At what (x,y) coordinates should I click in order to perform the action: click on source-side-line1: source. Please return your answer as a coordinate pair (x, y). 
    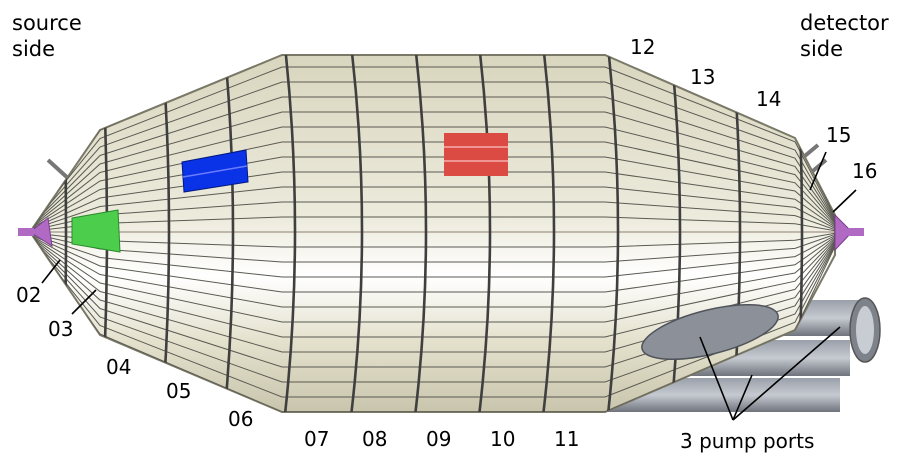
    Looking at the image, I should click on (47, 23).